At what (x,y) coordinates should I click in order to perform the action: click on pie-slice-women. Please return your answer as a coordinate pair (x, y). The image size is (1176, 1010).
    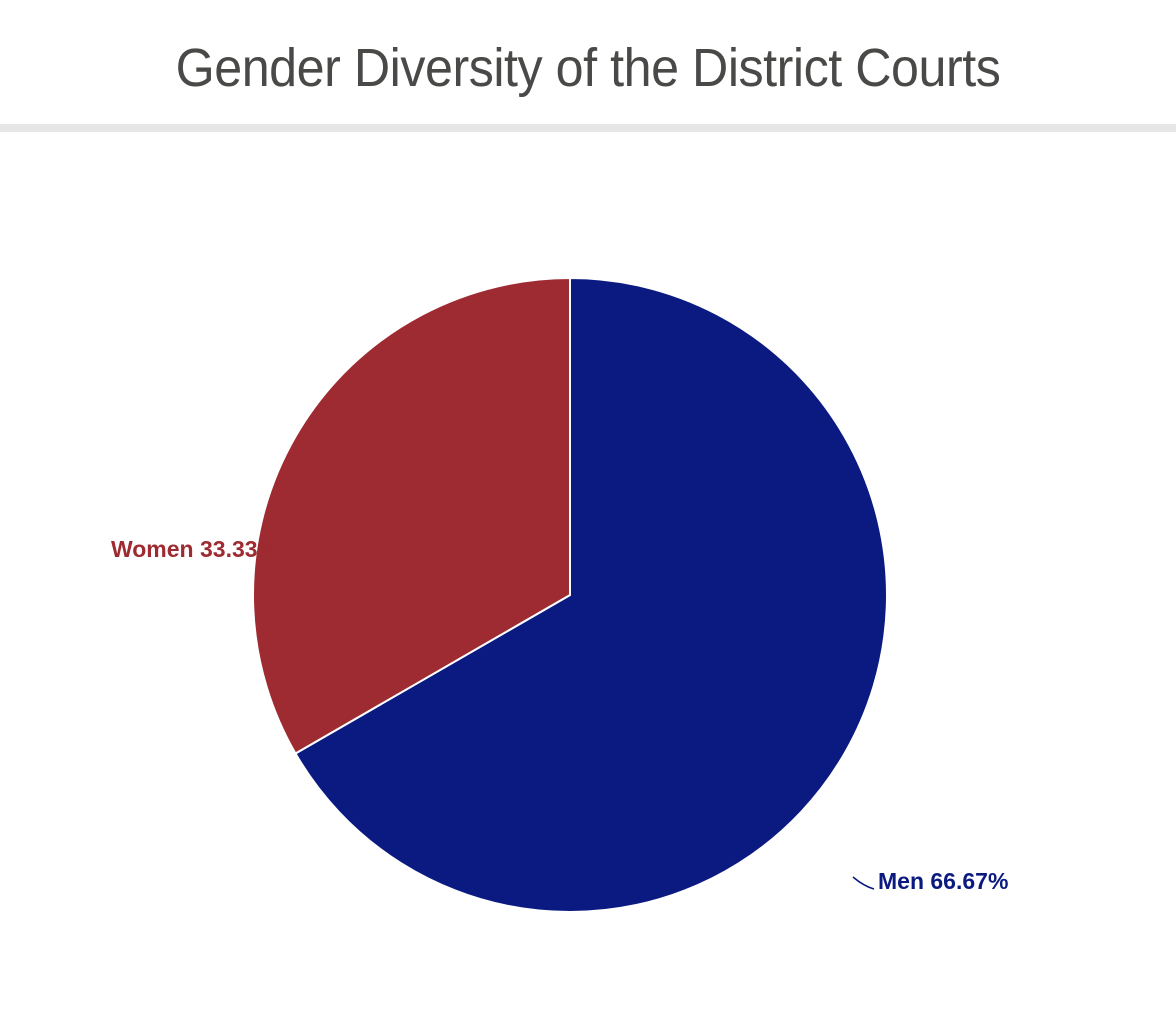
    Looking at the image, I should click on (411, 515).